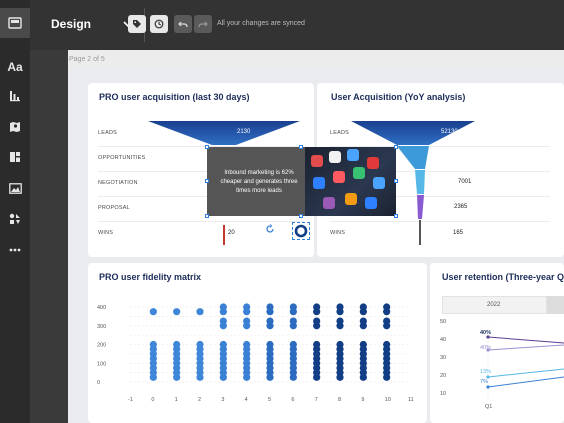 This screenshot has height=423, width=564. What do you see at coordinates (348, 179) in the screenshot?
I see `phone-apps-photo-icon` at bounding box center [348, 179].